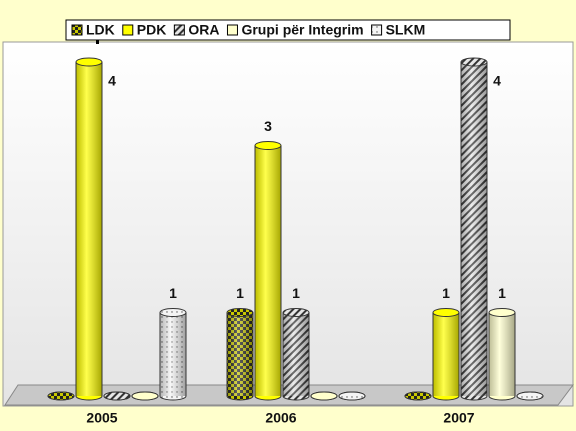 Image resolution: width=576 pixels, height=431 pixels. What do you see at coordinates (100, 30) in the screenshot?
I see `legend-label: LDK` at bounding box center [100, 30].